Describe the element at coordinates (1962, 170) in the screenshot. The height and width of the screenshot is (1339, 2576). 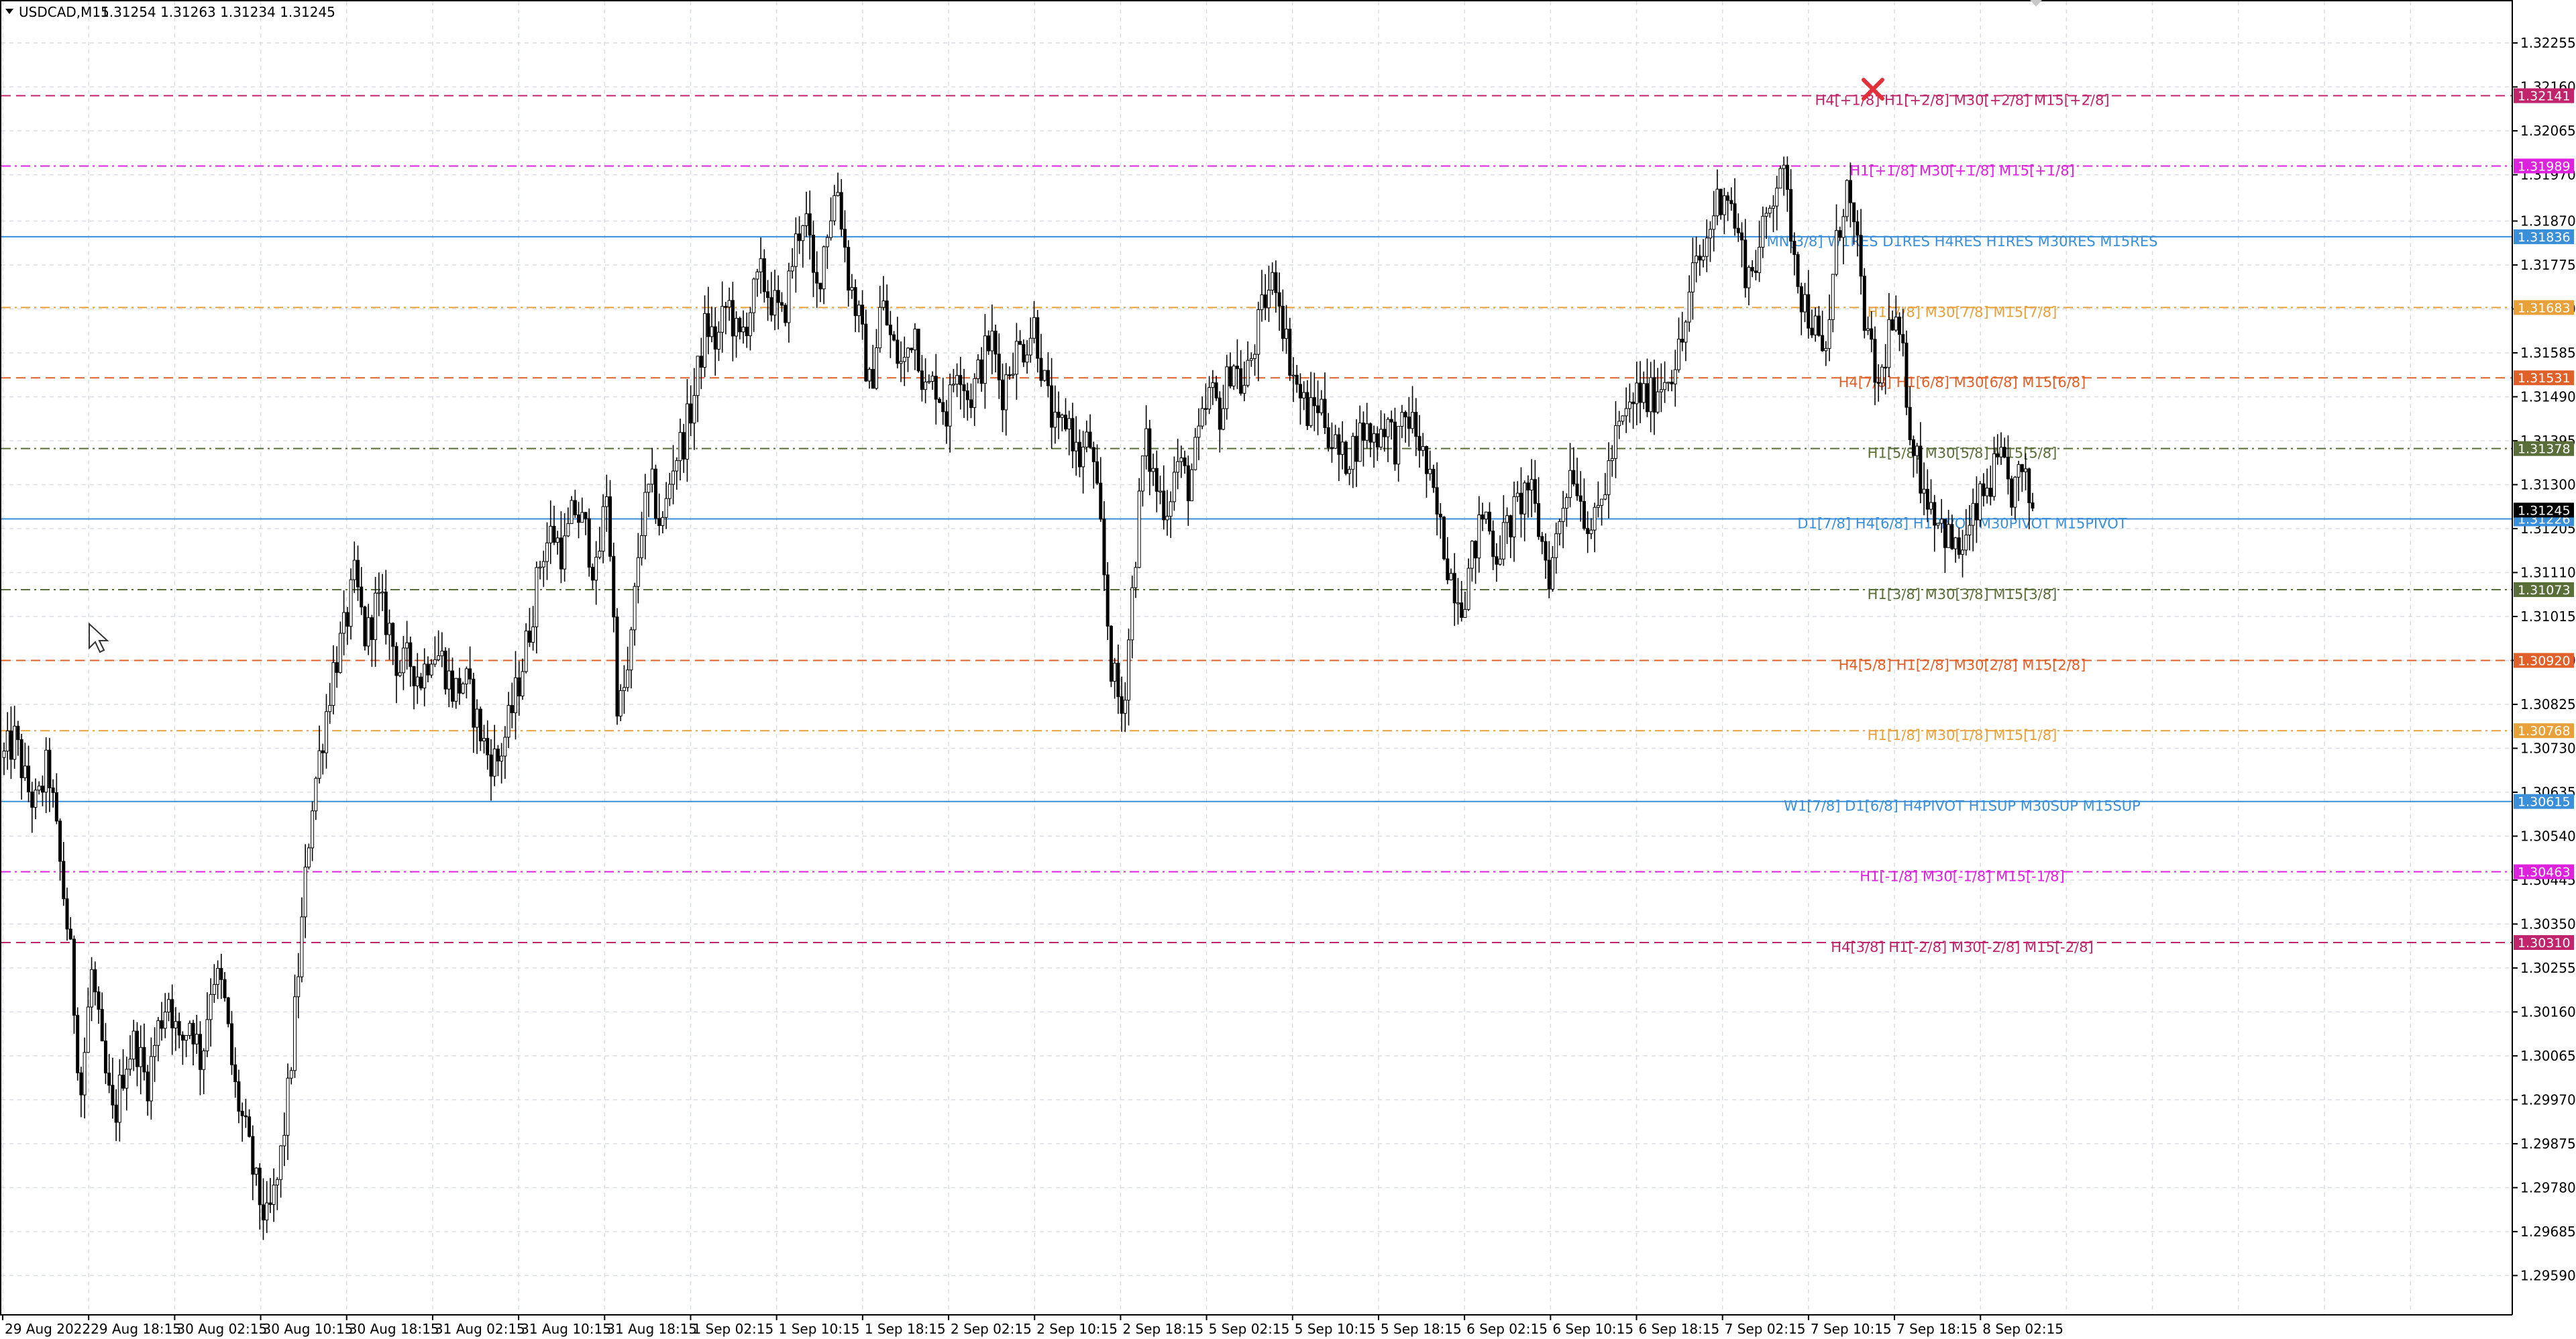
I see `level-label: H1[+1/8] M30[+1/8] M15[+1/8]` at that location.